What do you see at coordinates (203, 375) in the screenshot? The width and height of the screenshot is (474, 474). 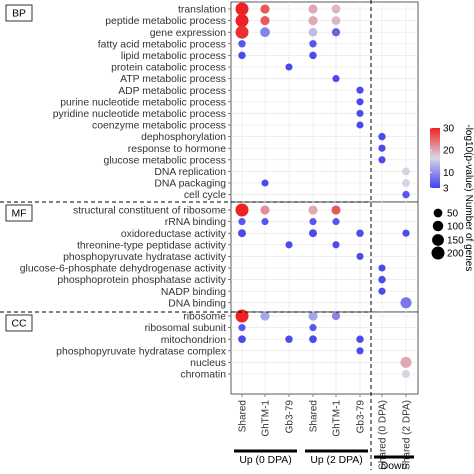 I see `term-label-chromatin: chromatin` at bounding box center [203, 375].